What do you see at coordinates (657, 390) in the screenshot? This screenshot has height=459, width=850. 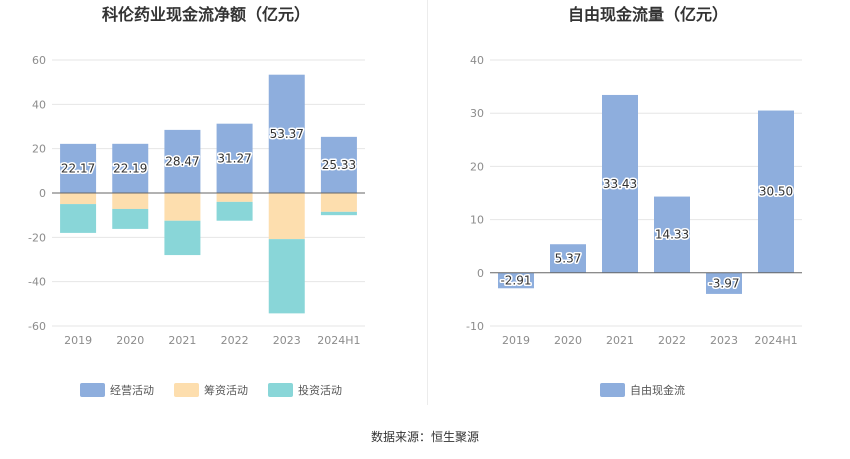 I see `legend-label: 自由现金流` at bounding box center [657, 390].